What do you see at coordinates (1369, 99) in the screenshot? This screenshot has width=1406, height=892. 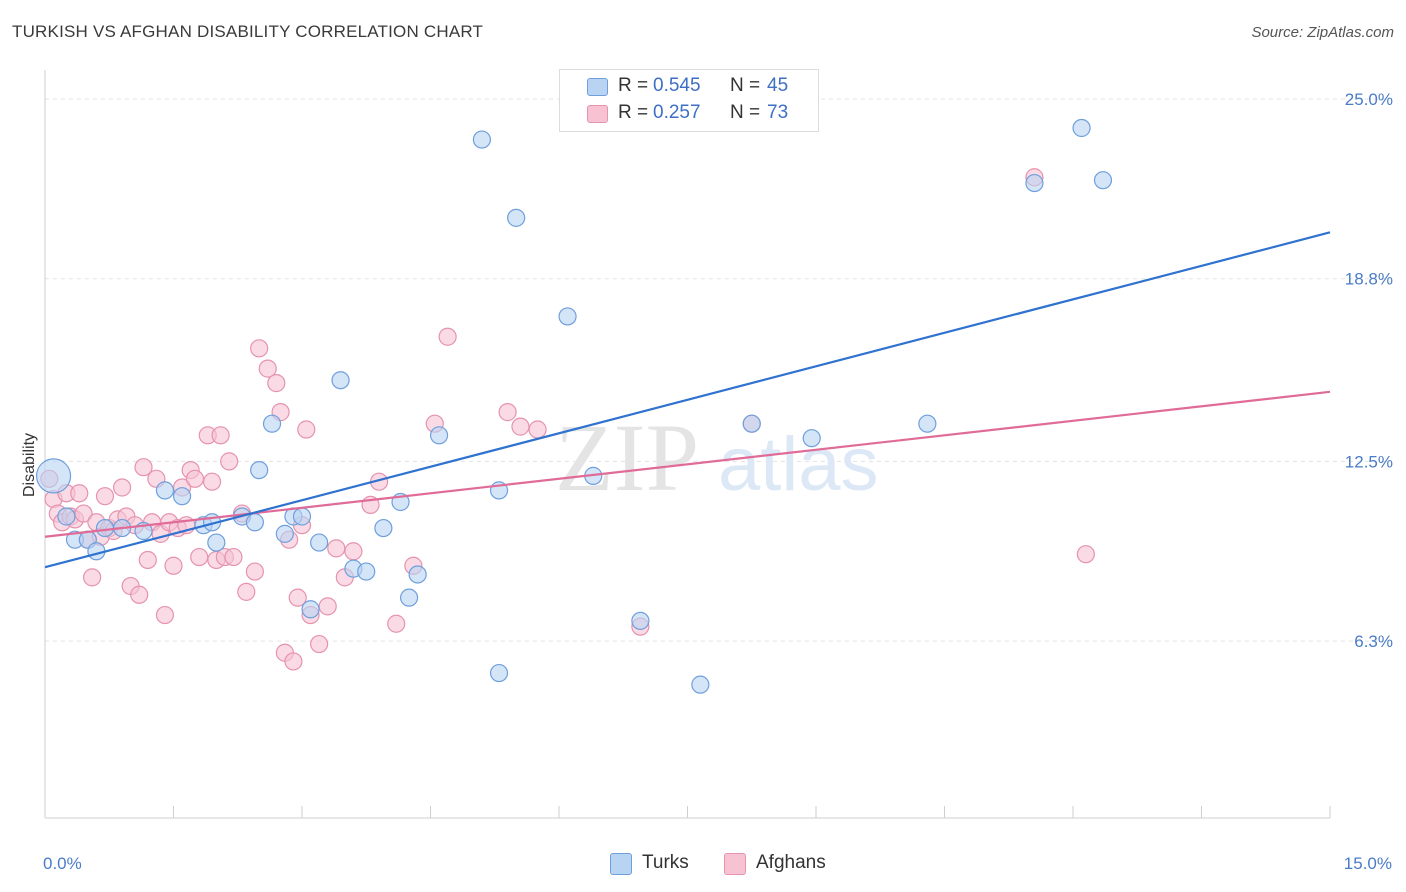 I see `y-tick-label: 25.0%` at bounding box center [1369, 99].